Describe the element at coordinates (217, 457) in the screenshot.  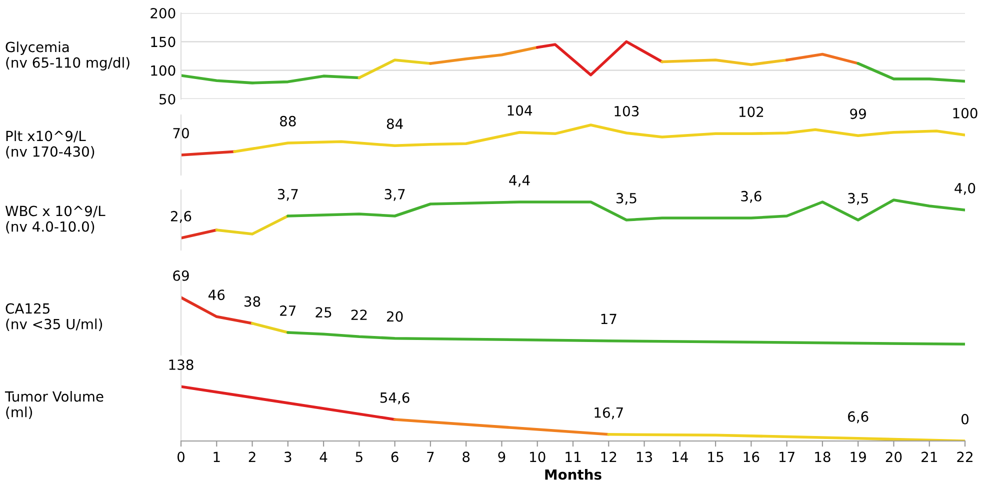
I see `x-tick-label: 1` at that location.